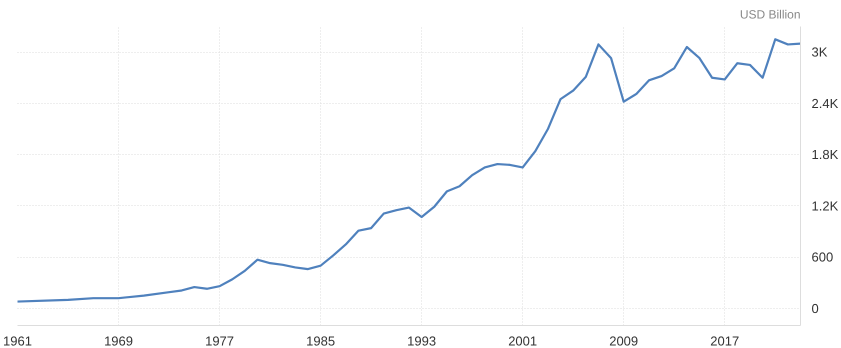 Image resolution: width=841 pixels, height=348 pixels. I want to click on y-tick-label: 1.8K, so click(825, 154).